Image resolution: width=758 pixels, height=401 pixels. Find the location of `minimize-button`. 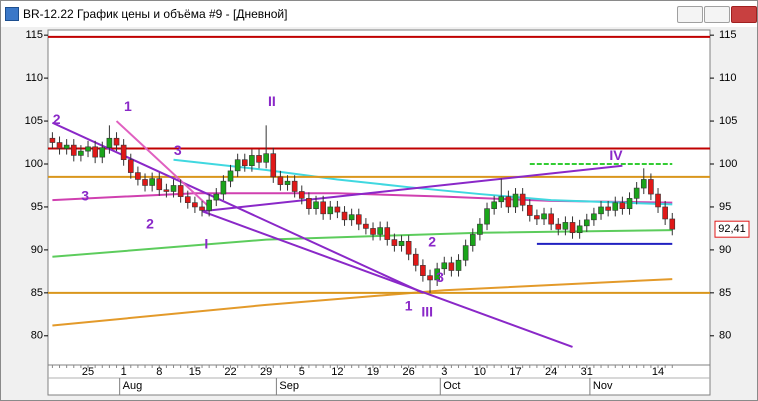

minimize-button is located at coordinates (690, 14).